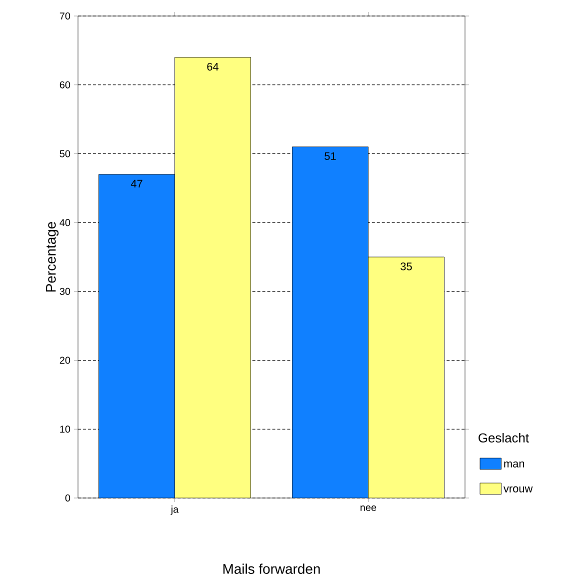 This screenshot has height=581, width=568. Describe the element at coordinates (518, 489) in the screenshot. I see `legend-label: vrouw` at that location.